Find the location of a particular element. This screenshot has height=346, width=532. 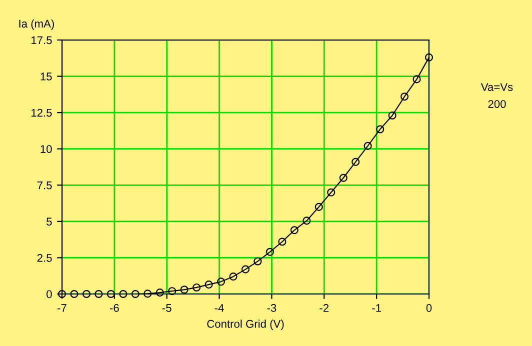

x-tick-label: -7 is located at coordinates (62, 308).